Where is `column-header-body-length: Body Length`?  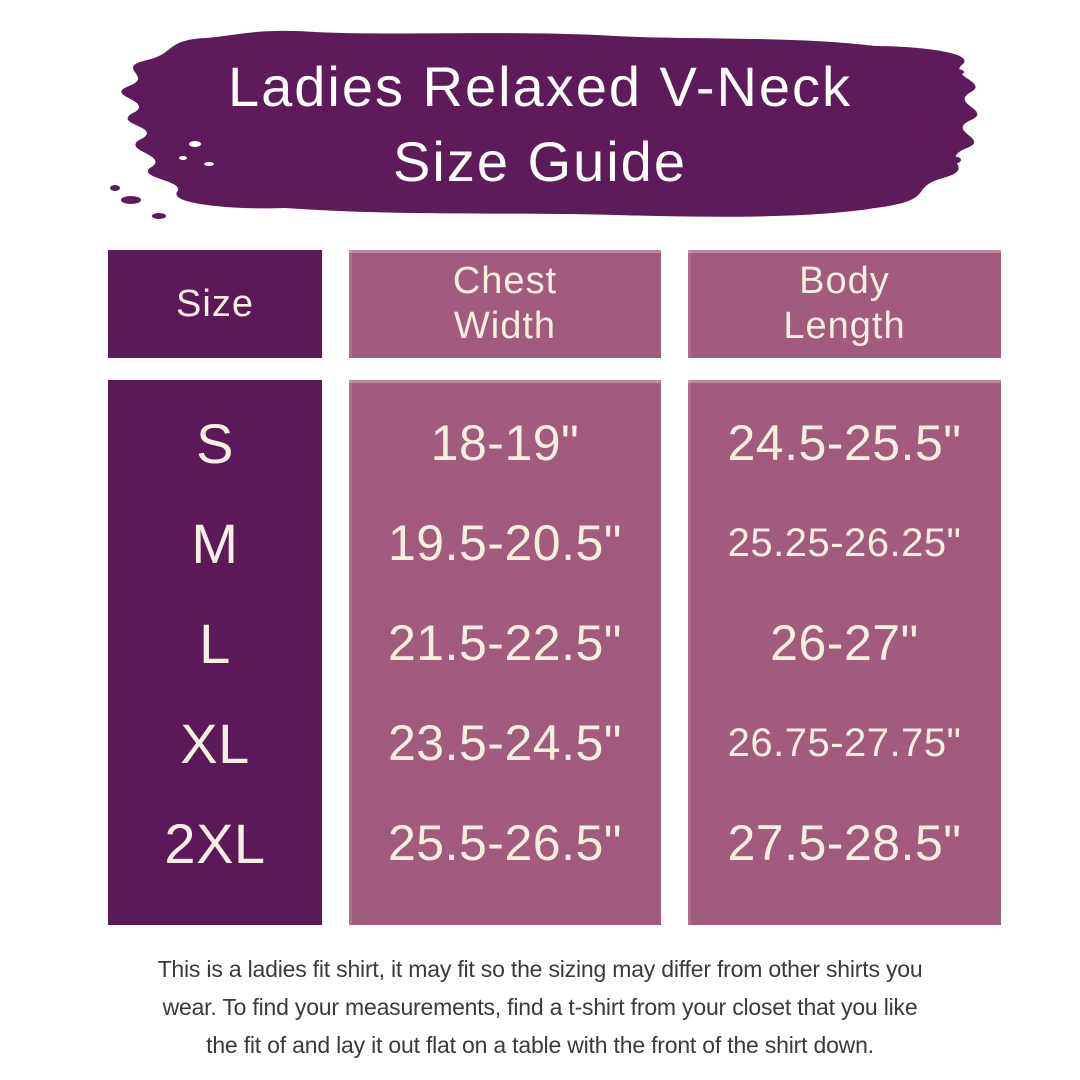
column-header-body-length: Body Length is located at coordinates (844, 304).